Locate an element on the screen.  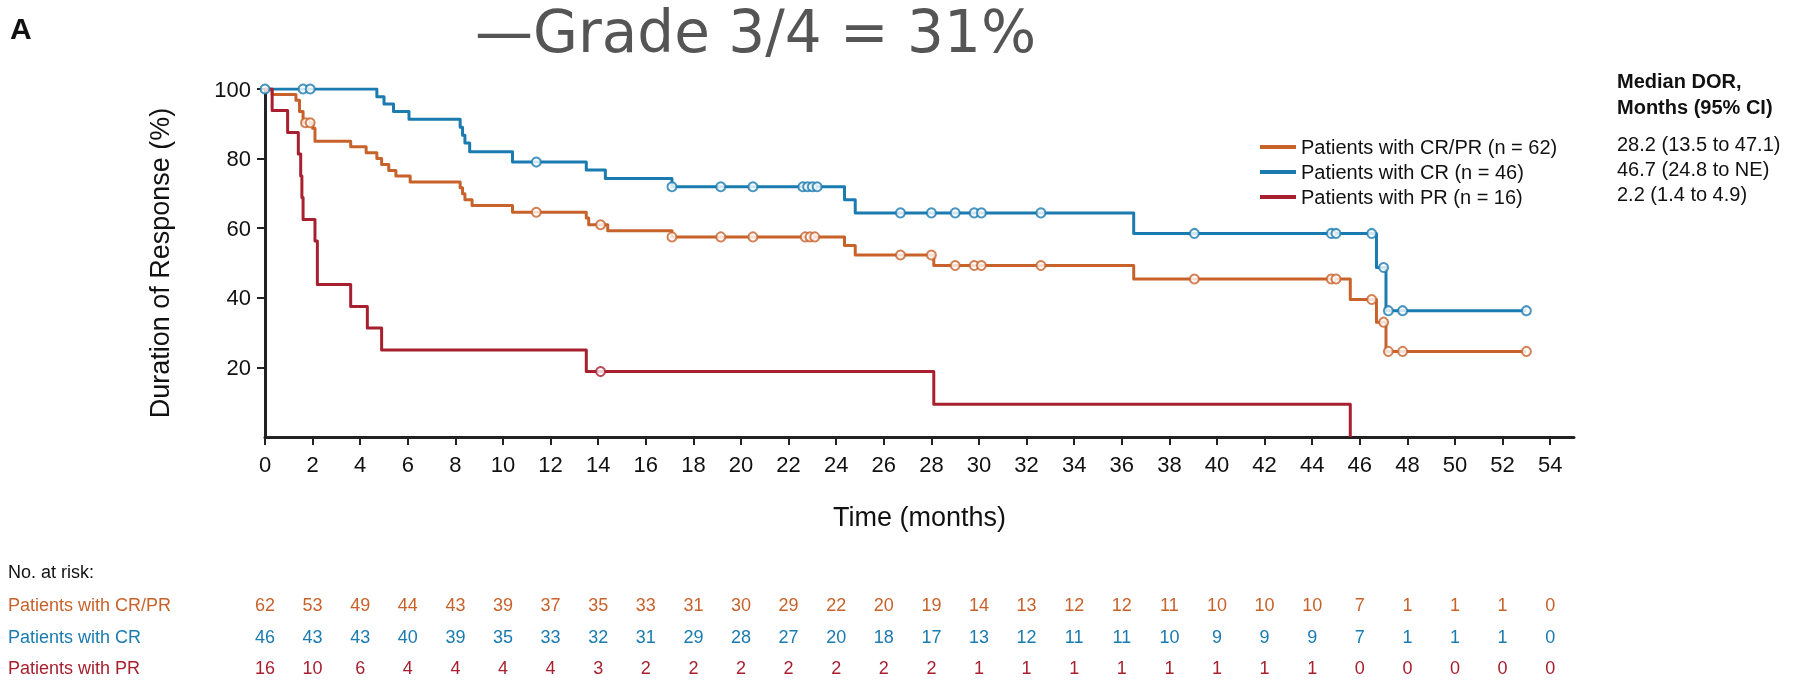
text: 46.7 (24.8 to NE) is located at coordinates (1693, 169).